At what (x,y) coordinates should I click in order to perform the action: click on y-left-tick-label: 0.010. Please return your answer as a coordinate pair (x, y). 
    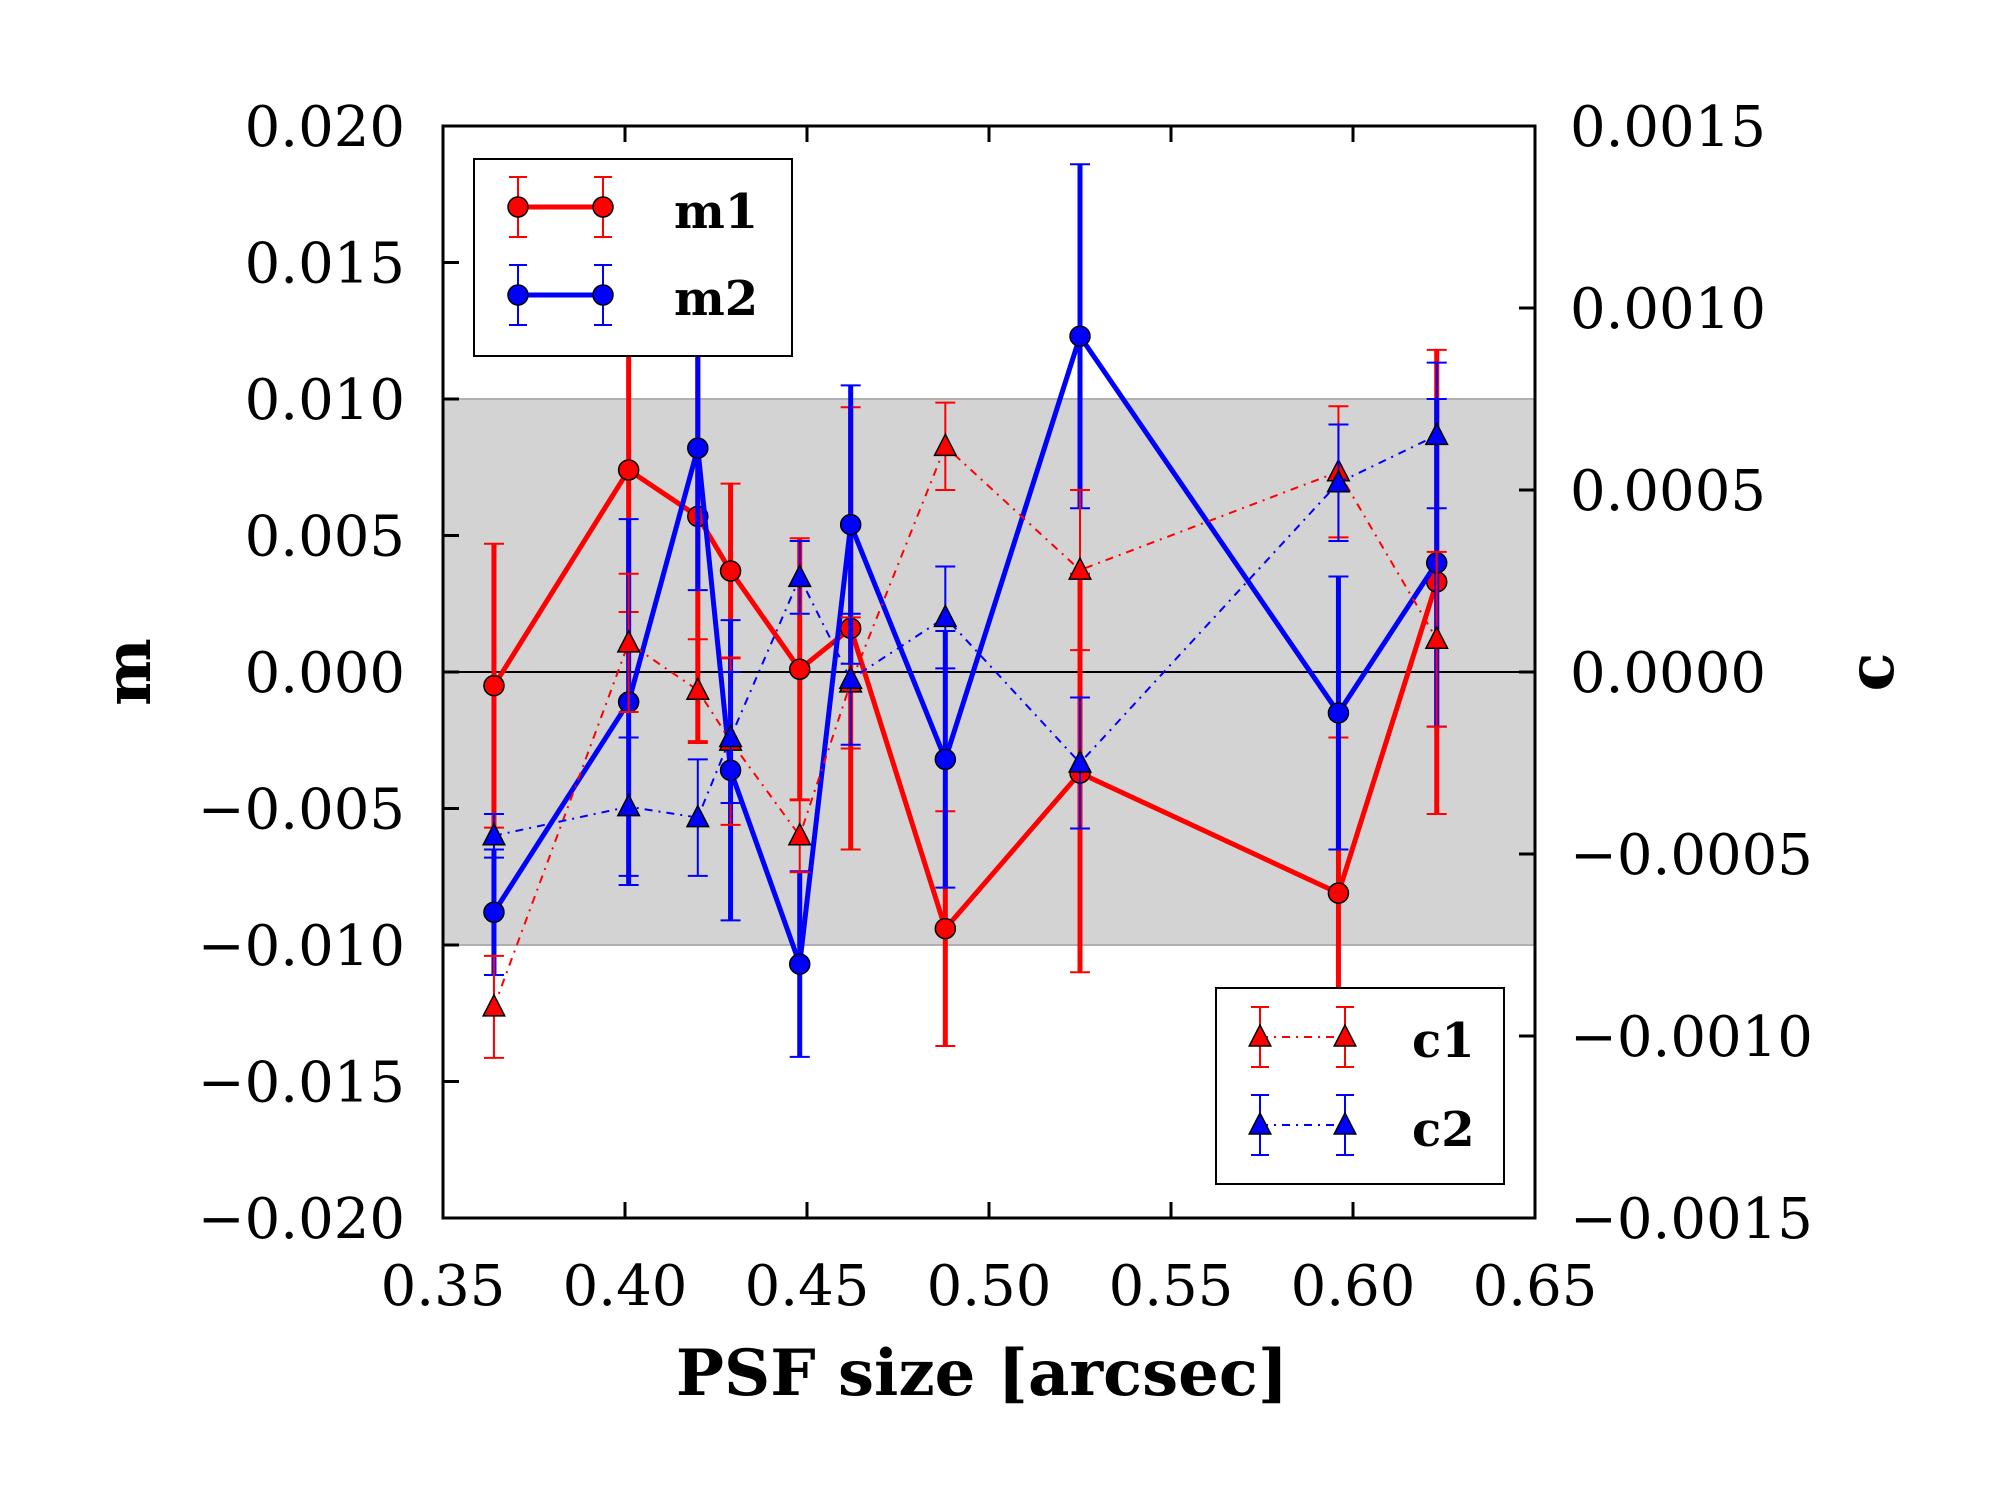
    Looking at the image, I should click on (325, 400).